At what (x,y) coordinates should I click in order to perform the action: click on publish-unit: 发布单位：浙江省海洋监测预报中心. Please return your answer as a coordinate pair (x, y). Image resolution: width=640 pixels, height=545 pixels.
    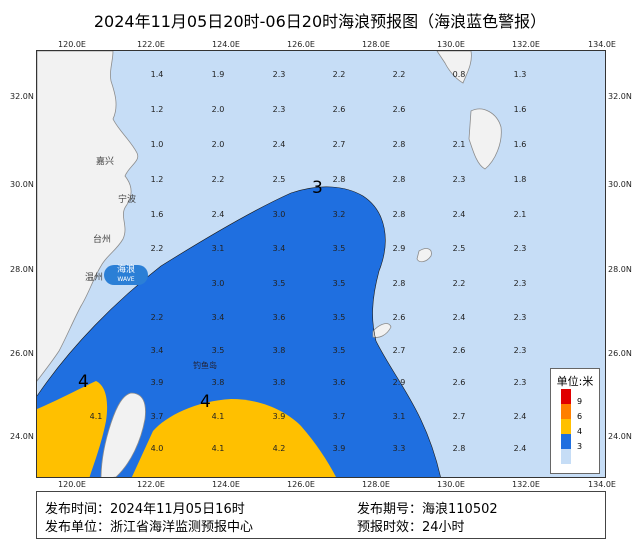
    Looking at the image, I should click on (149, 527).